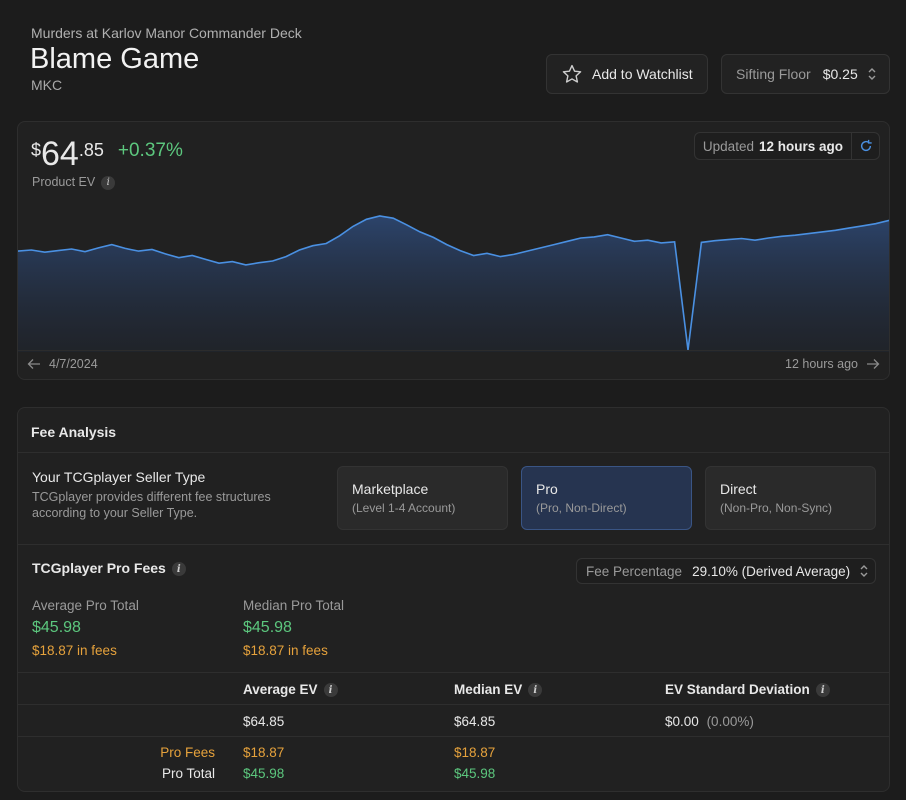 The height and width of the screenshot is (800, 906). I want to click on row-pro-total-label: Pro Total, so click(188, 773).